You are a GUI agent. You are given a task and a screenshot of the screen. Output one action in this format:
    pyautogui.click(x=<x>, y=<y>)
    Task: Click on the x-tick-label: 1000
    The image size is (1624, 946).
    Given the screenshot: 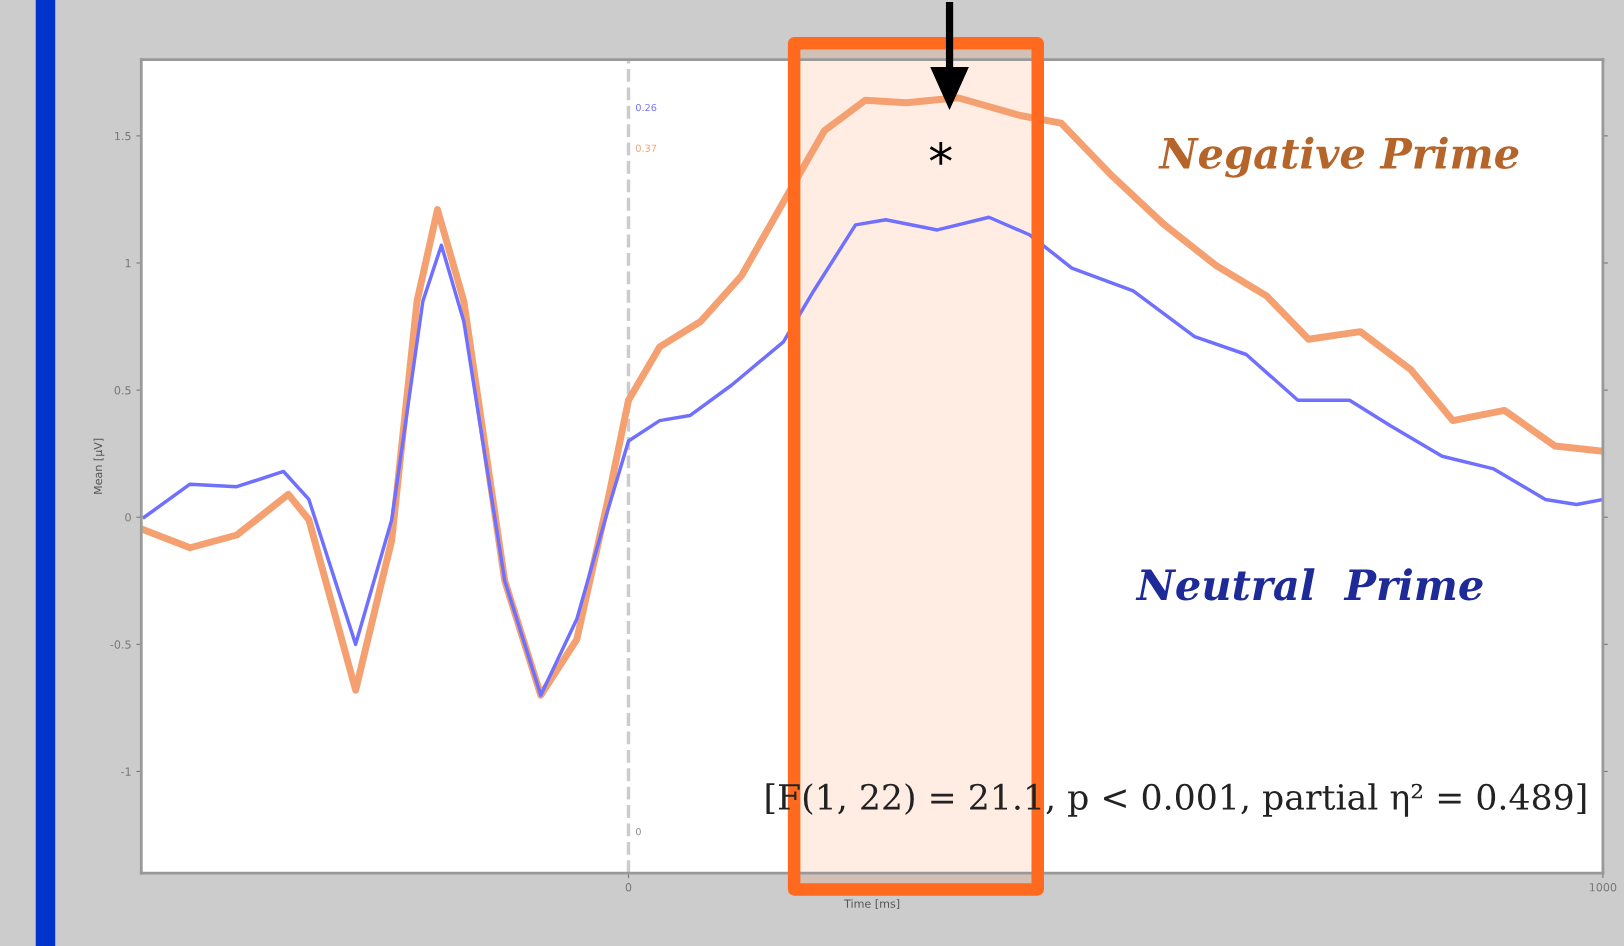 What is the action you would take?
    pyautogui.click(x=1603, y=887)
    